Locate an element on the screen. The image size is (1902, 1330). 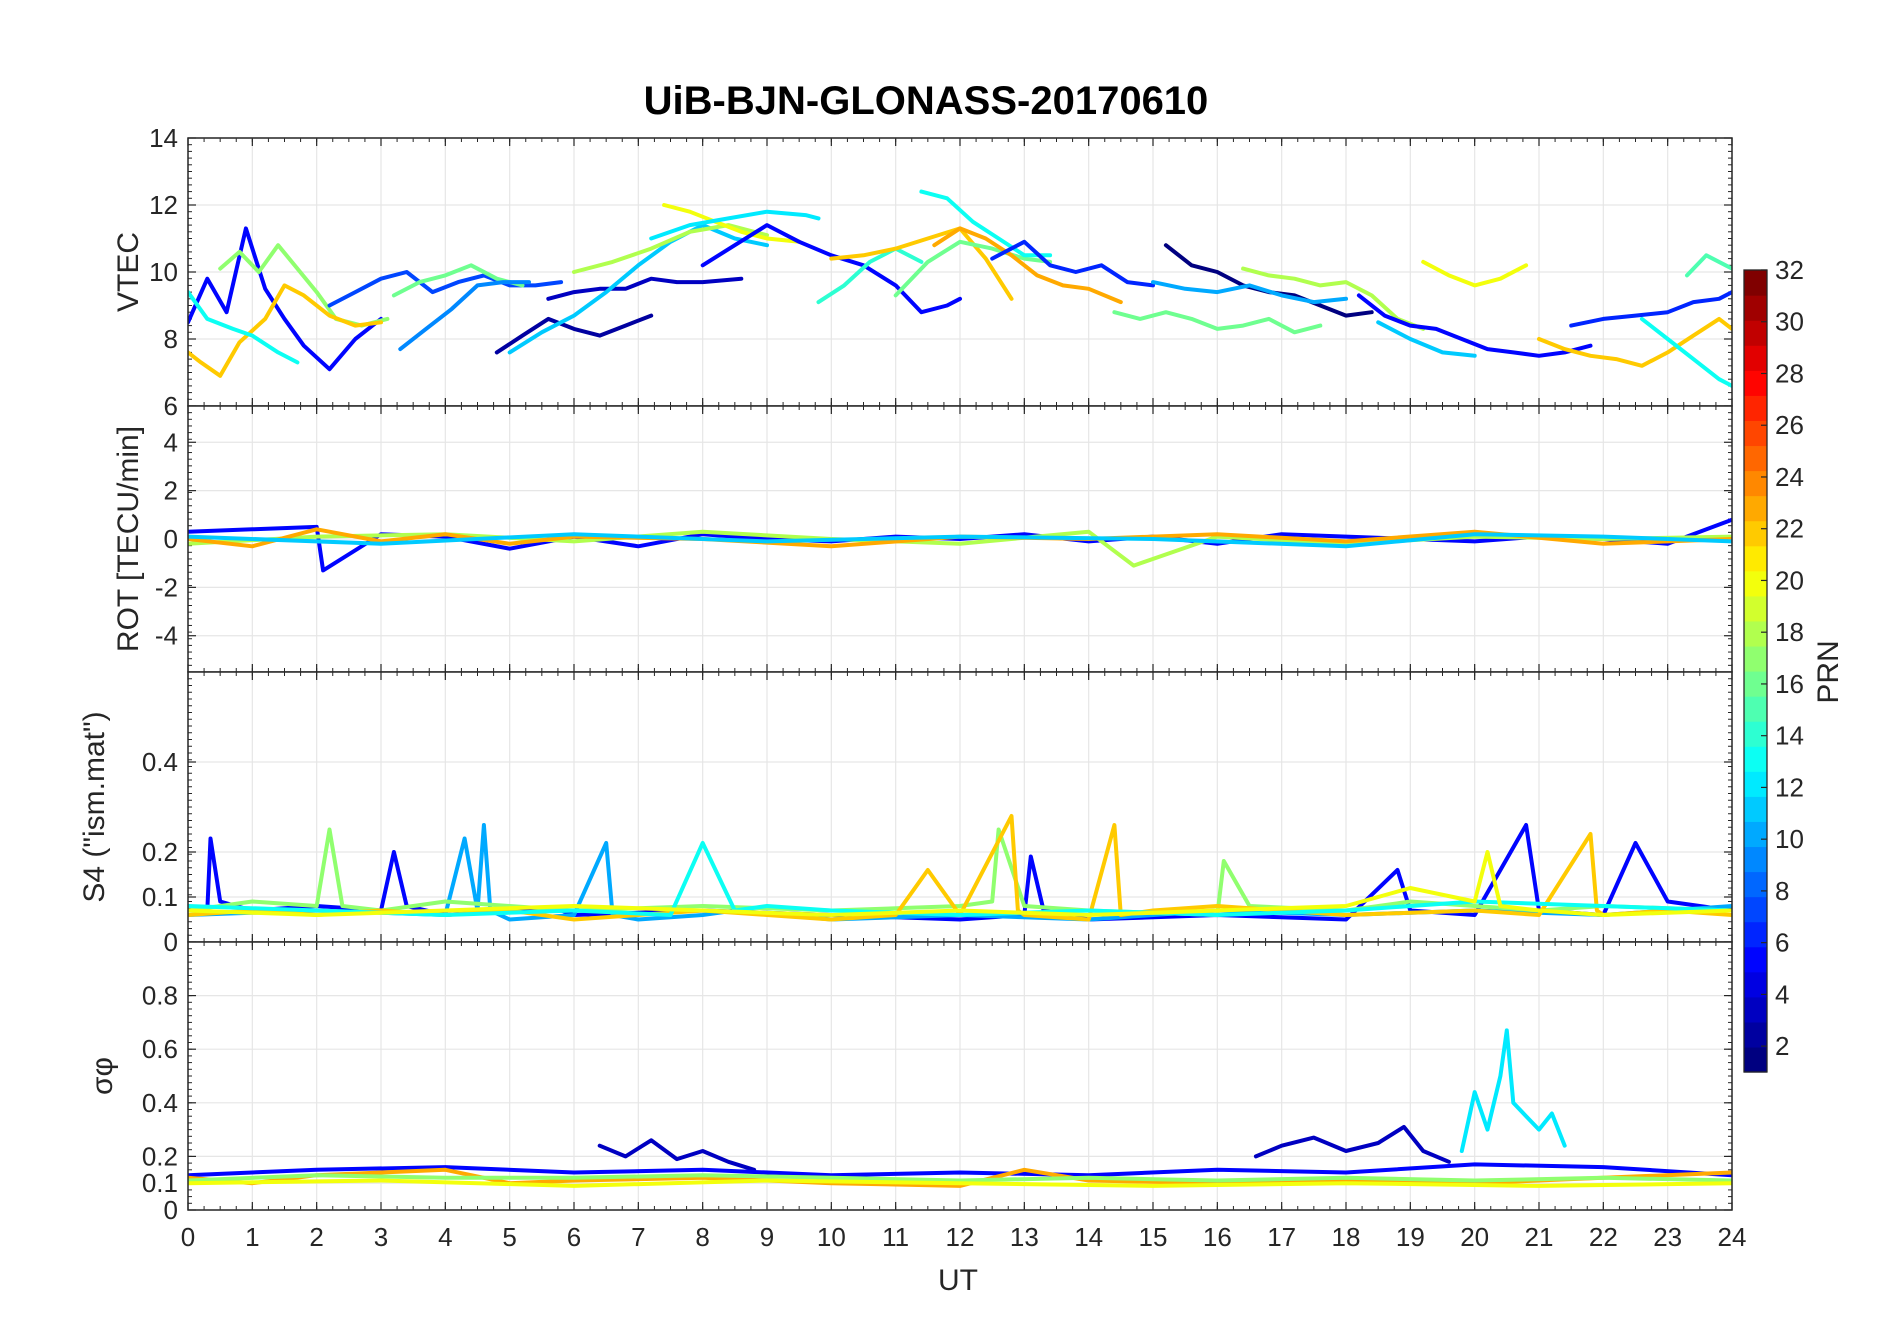
y-axis-label: ROT [TECU/min] is located at coordinates (128, 539).